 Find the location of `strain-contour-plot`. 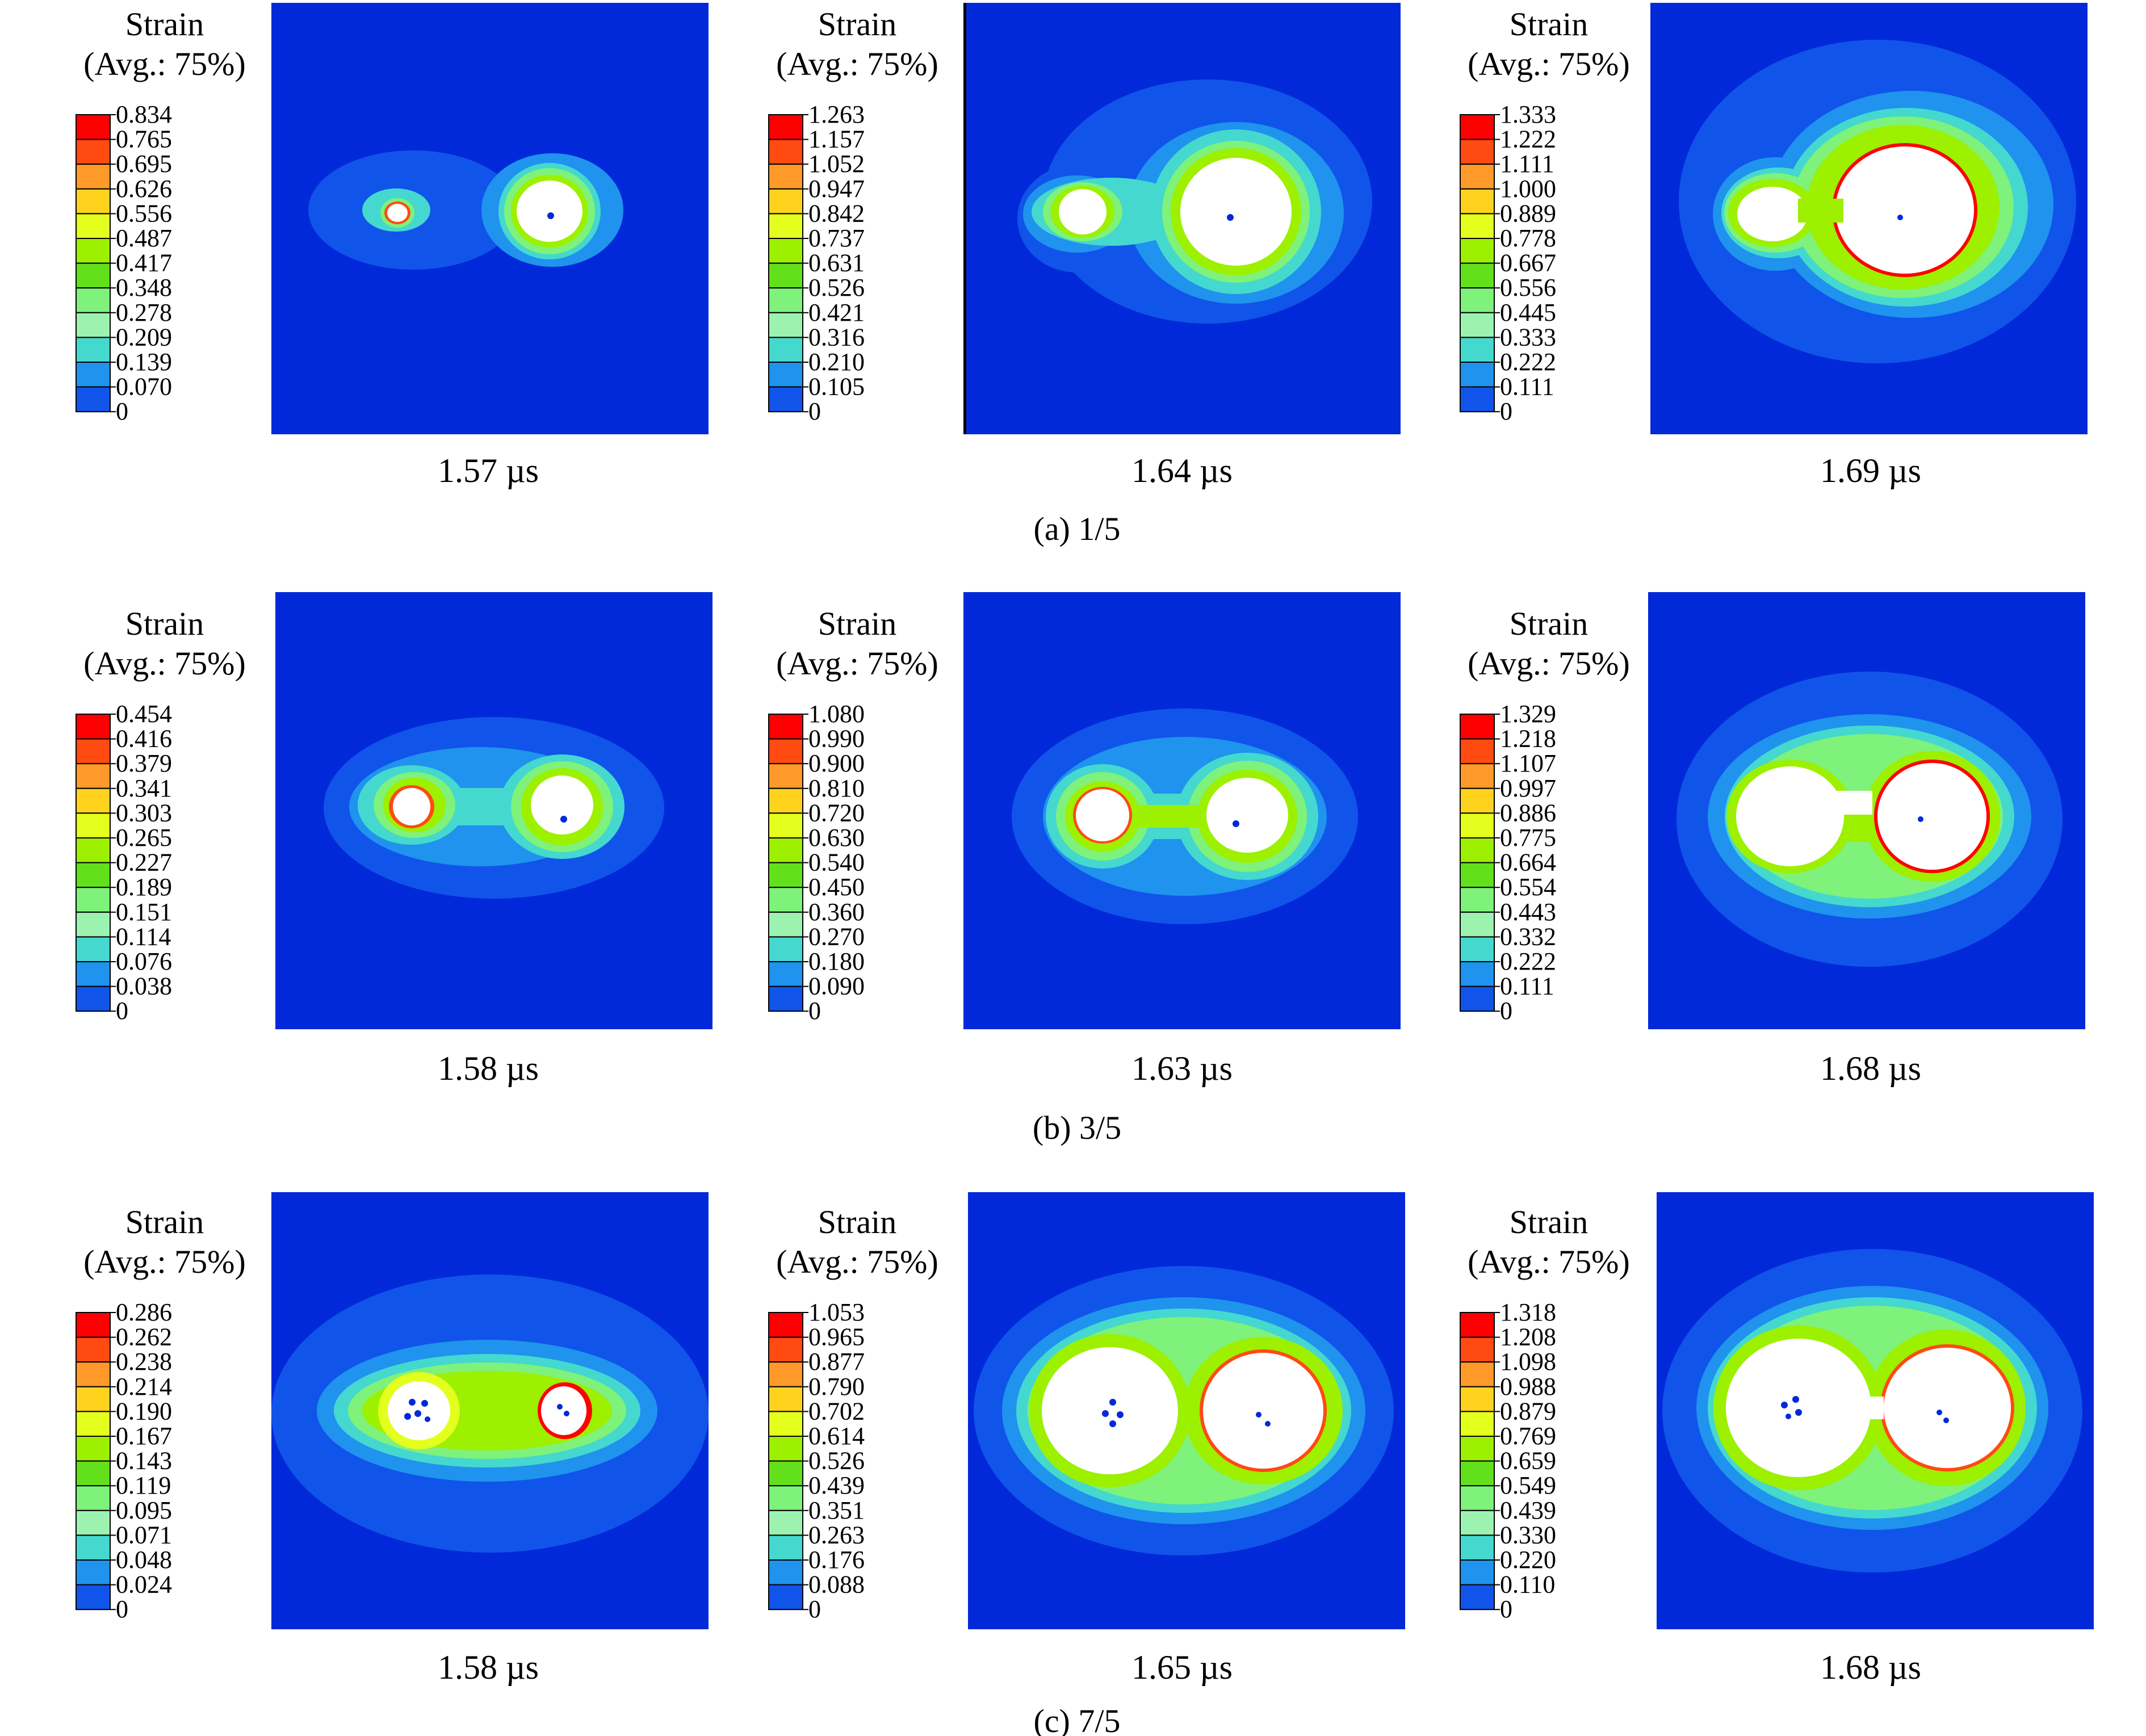

strain-contour-plot is located at coordinates (490, 218).